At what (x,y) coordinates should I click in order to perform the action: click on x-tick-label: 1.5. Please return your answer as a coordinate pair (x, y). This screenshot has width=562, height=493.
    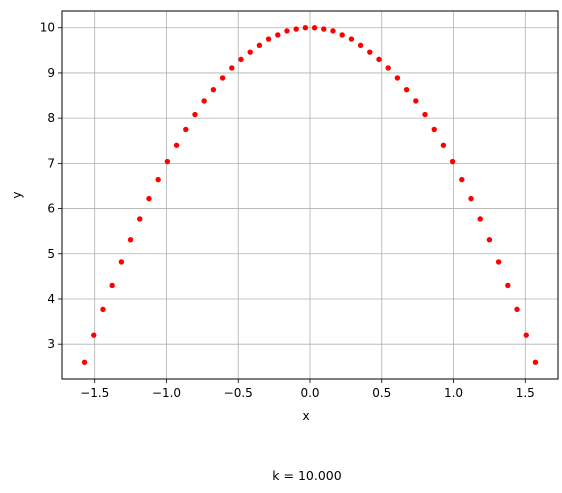
    Looking at the image, I should click on (525, 393).